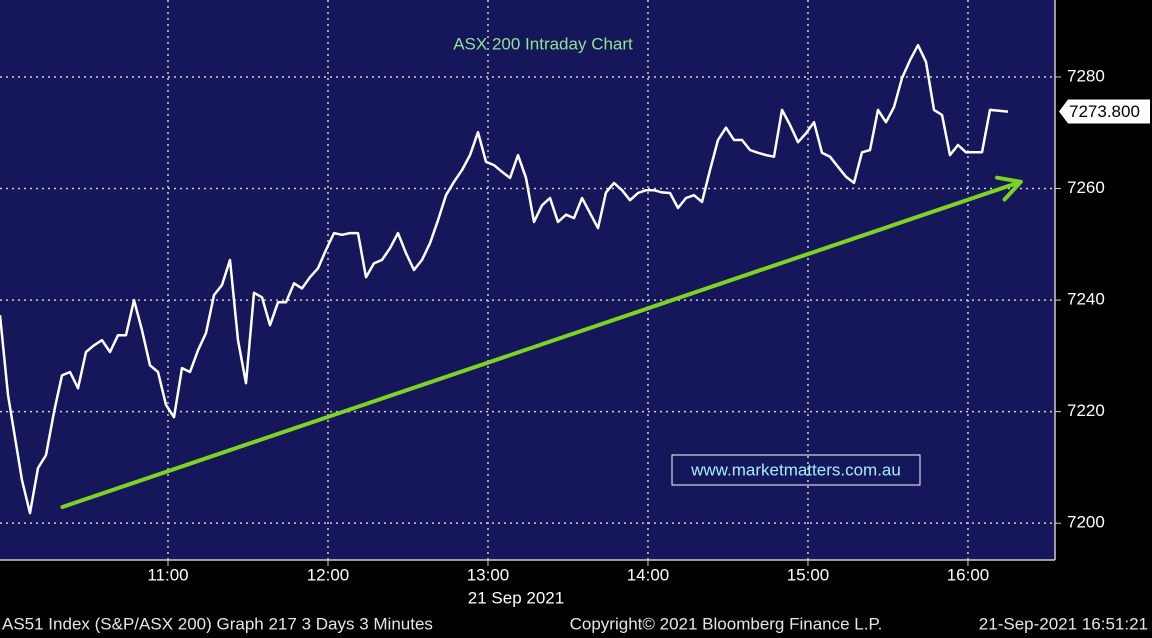 This screenshot has width=1152, height=638. I want to click on y-tick-label: 7200, so click(1086, 522).